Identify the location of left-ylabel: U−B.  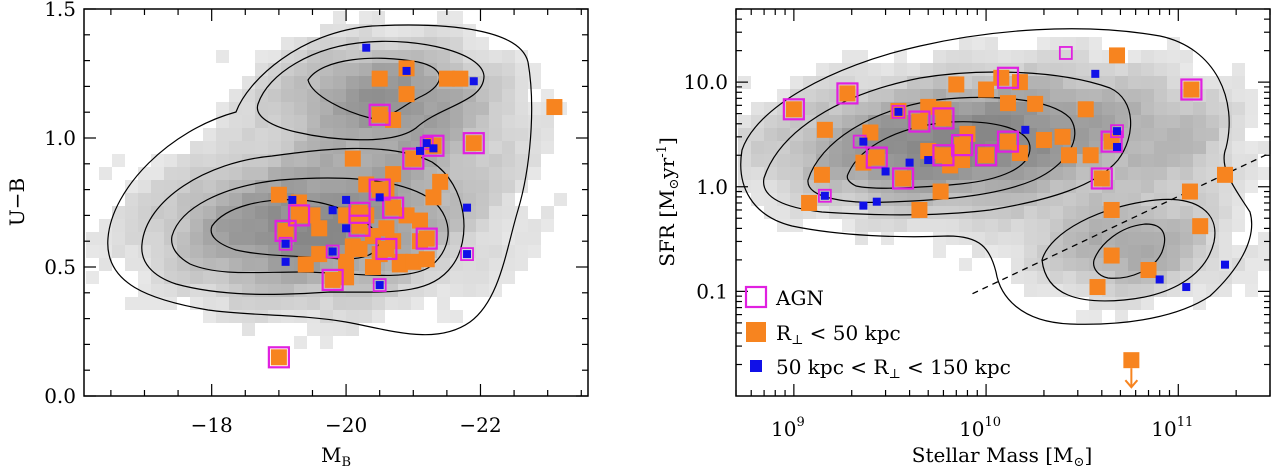
(17, 202).